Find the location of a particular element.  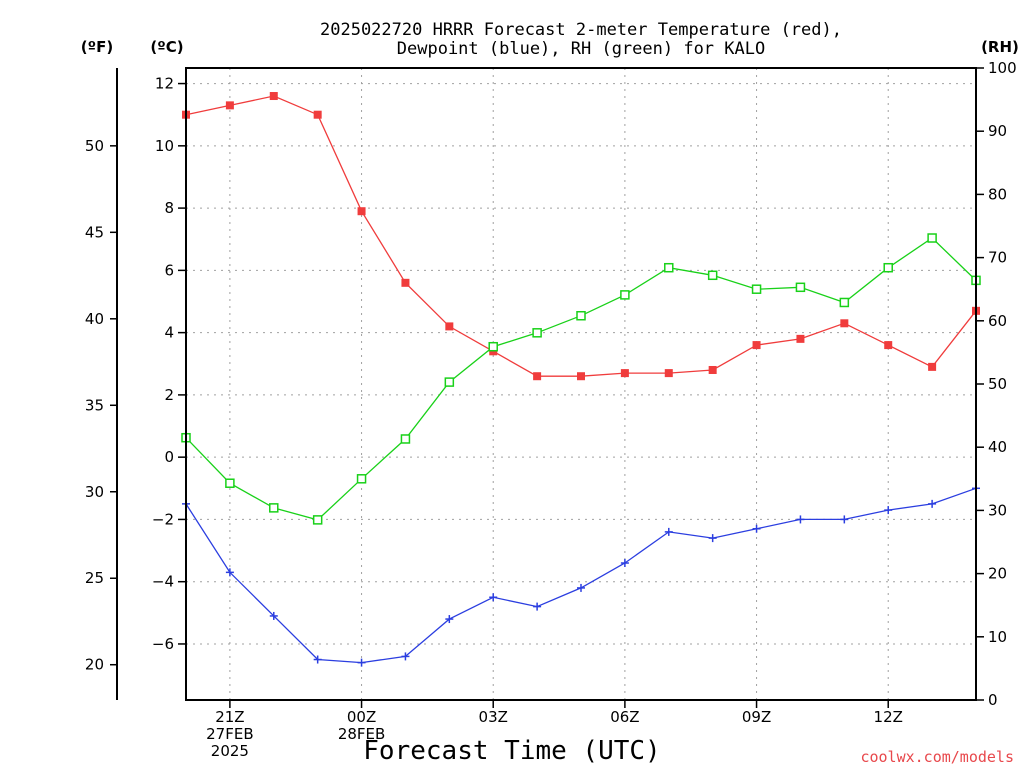

x-tick-label: 2025 is located at coordinates (230, 751).